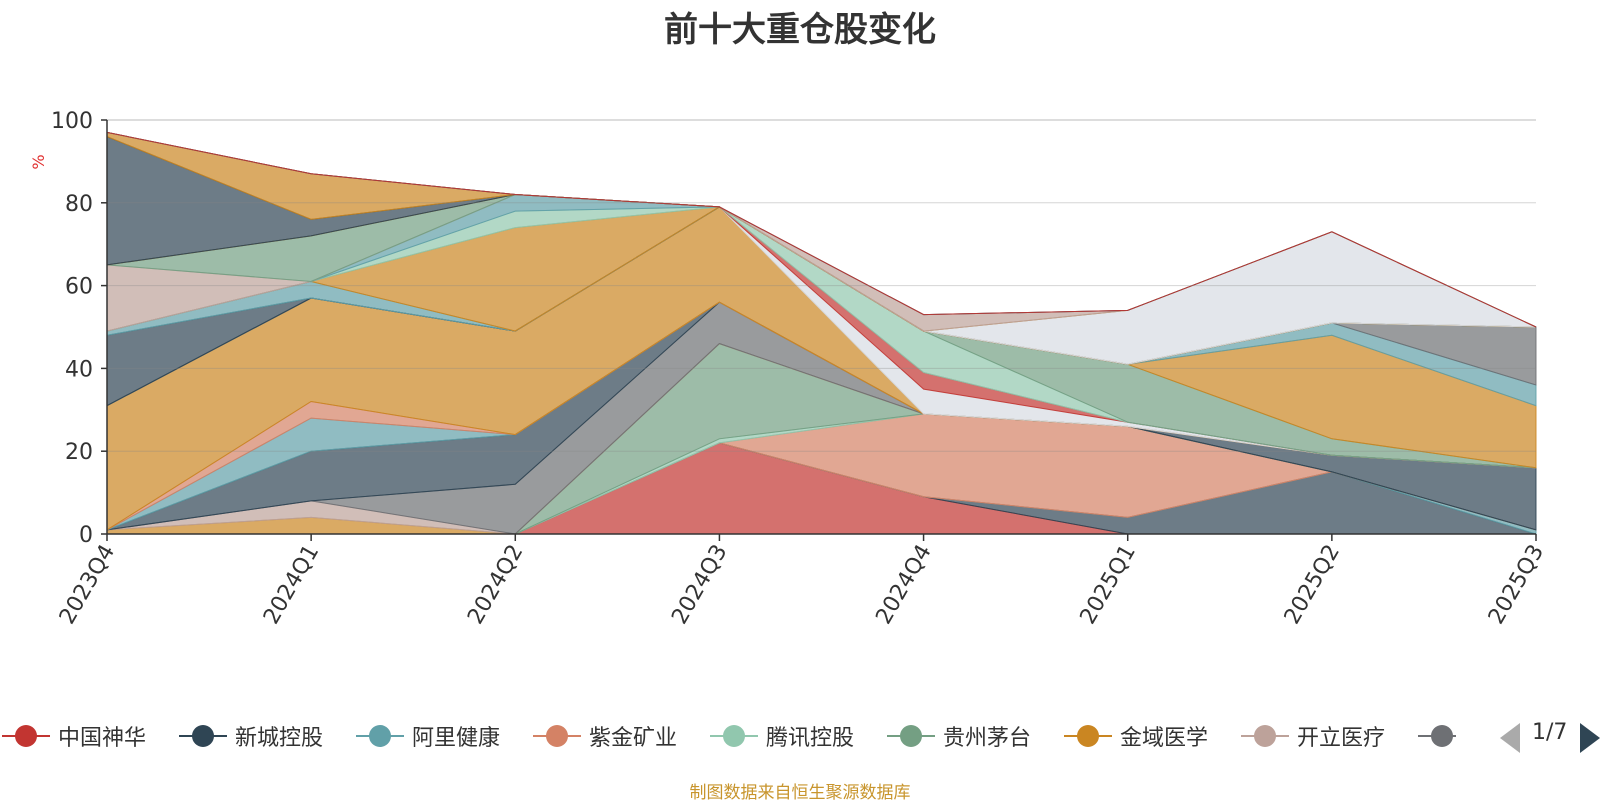  I want to click on x-tick-label-5: 2025Q1, so click(1108, 585).